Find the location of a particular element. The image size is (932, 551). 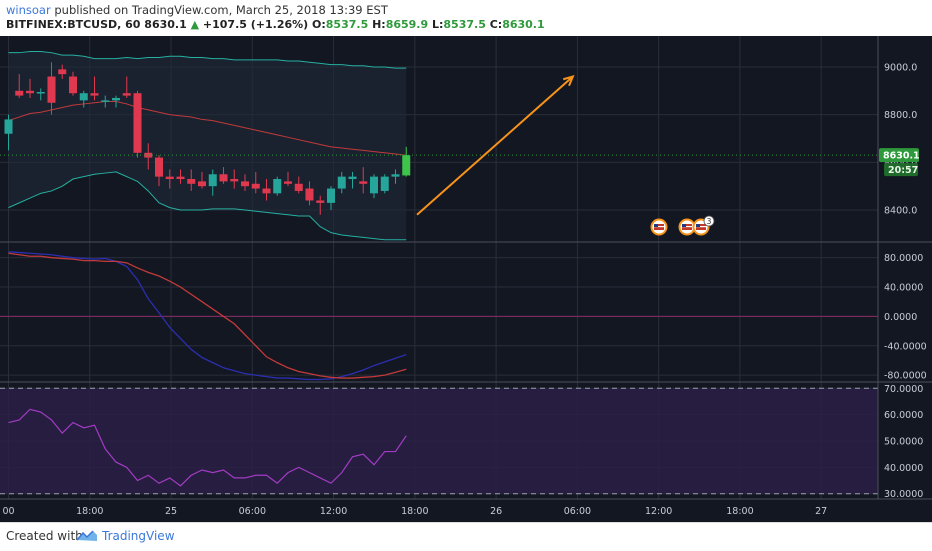

close-value: 8630.1 is located at coordinates (523, 24).